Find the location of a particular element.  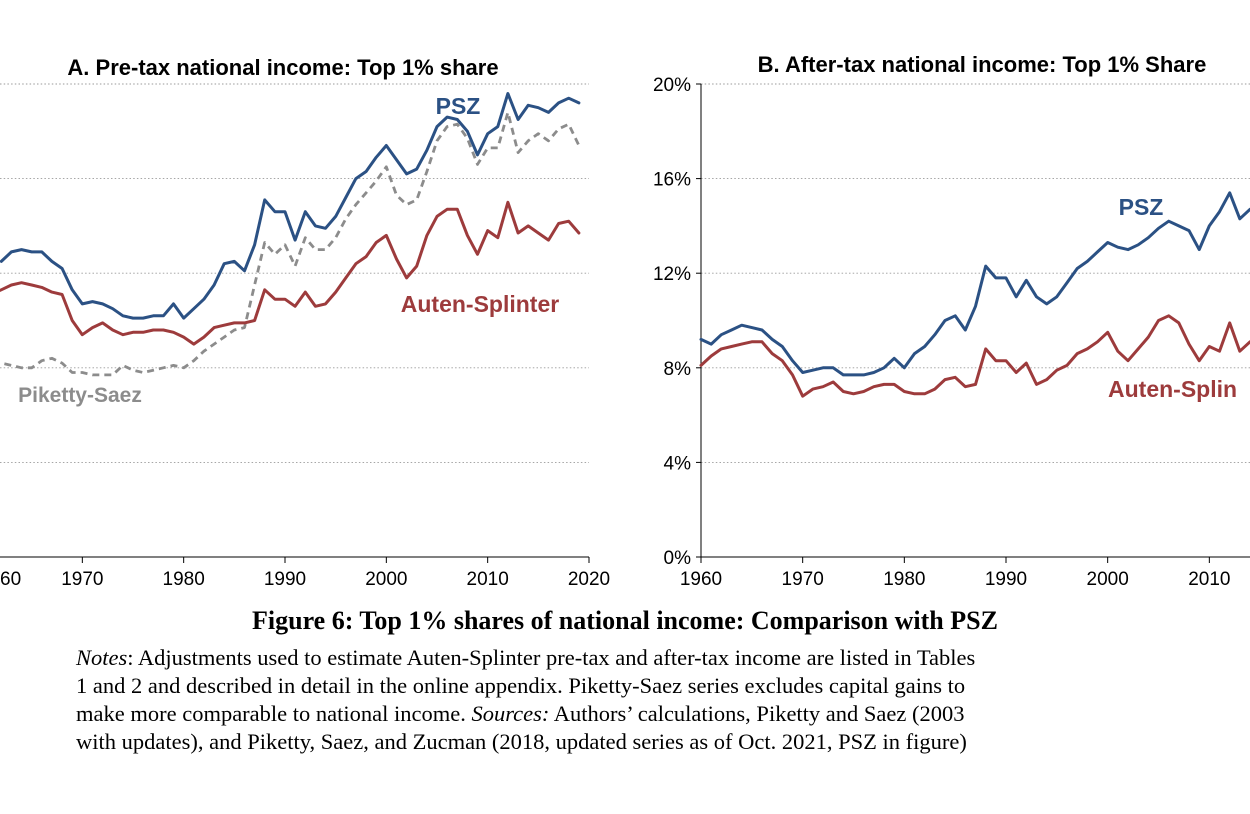

x-tick-label-b-2000: 2000 is located at coordinates (1108, 579).